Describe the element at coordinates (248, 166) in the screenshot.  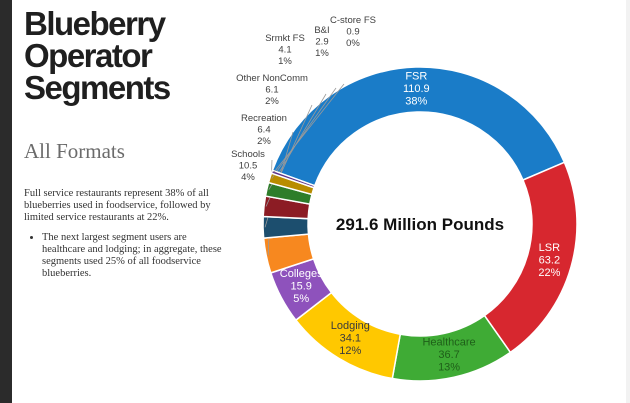
I see `slice-label-schools: Schools 10.5 4%` at that location.